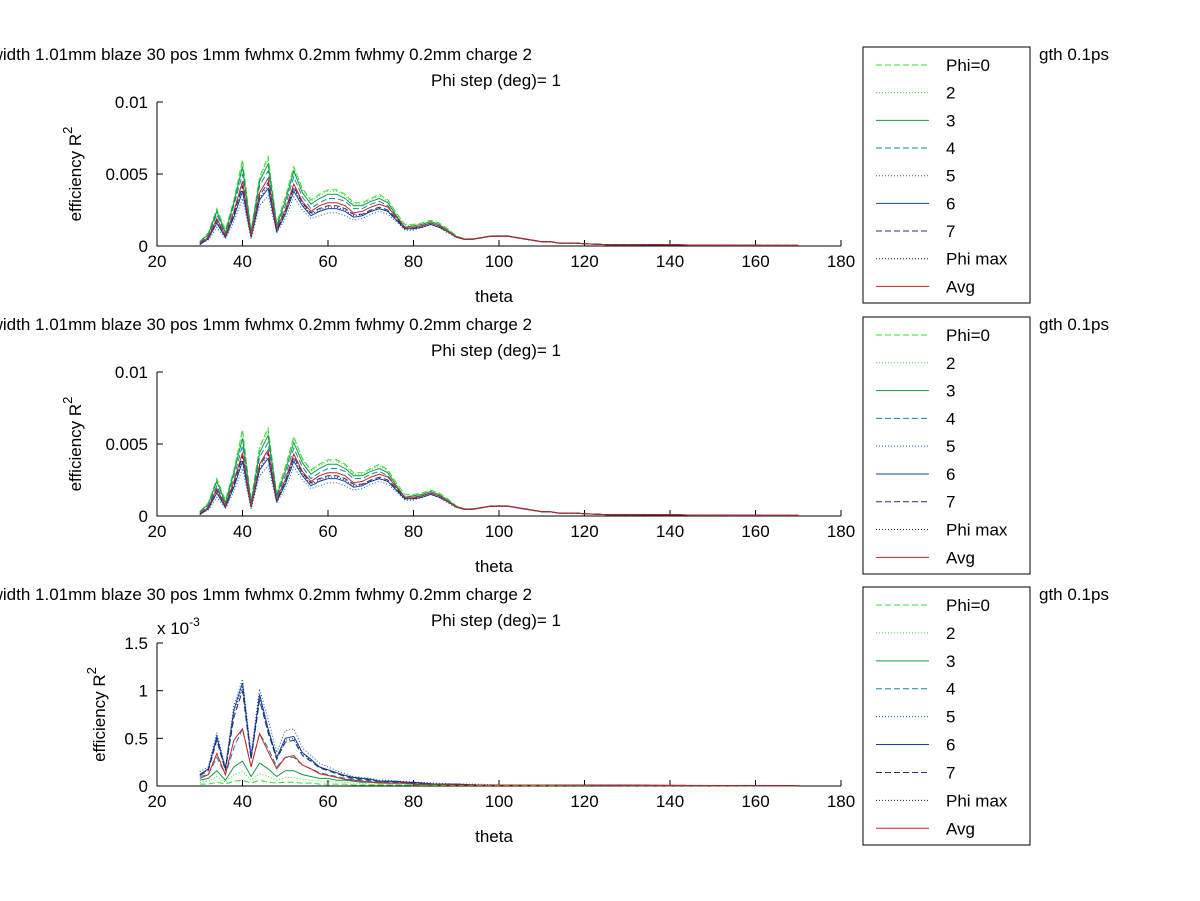 The height and width of the screenshot is (901, 1200). I want to click on y-exponent-label: x 10-3, so click(178, 626).